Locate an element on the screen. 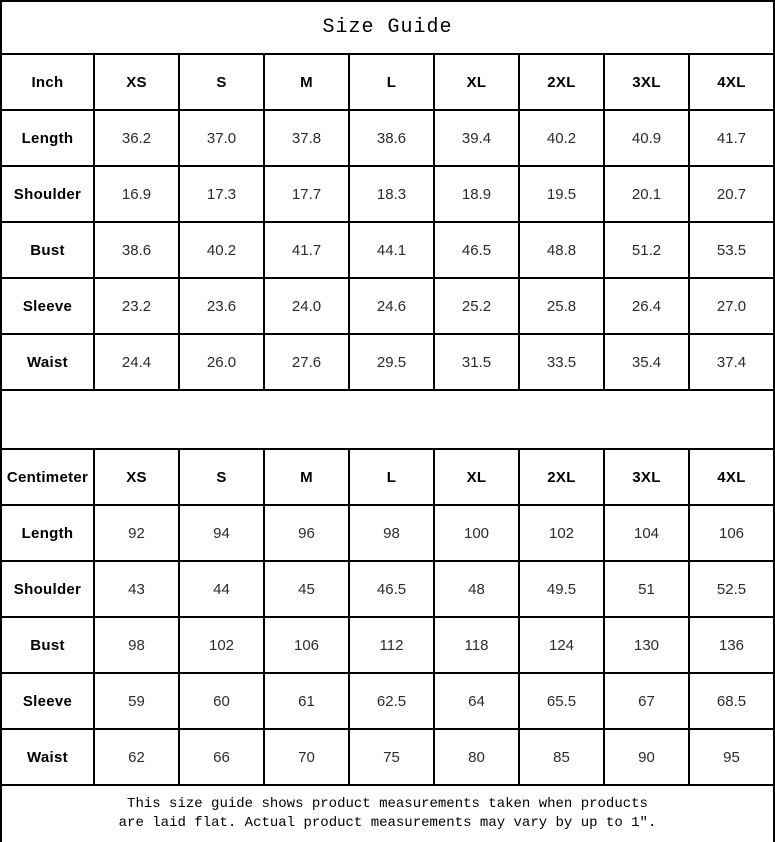 The height and width of the screenshot is (842, 775). measurement-value-cell: 48 is located at coordinates (476, 589).